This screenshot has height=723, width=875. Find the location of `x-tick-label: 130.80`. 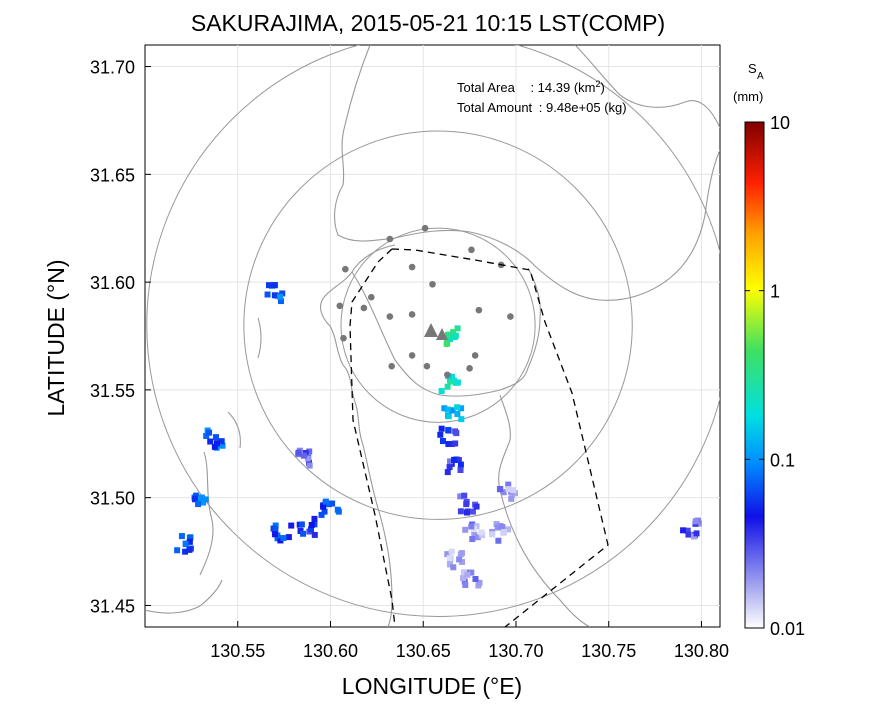

x-tick-label: 130.80 is located at coordinates (701, 651).